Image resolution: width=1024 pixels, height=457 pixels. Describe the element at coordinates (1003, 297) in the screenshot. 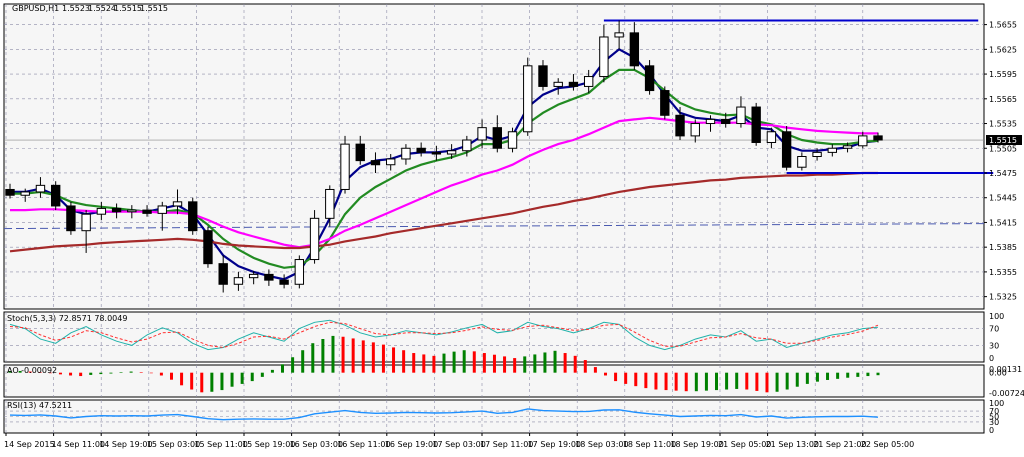

I see `y-tick-label: 1.5325` at that location.